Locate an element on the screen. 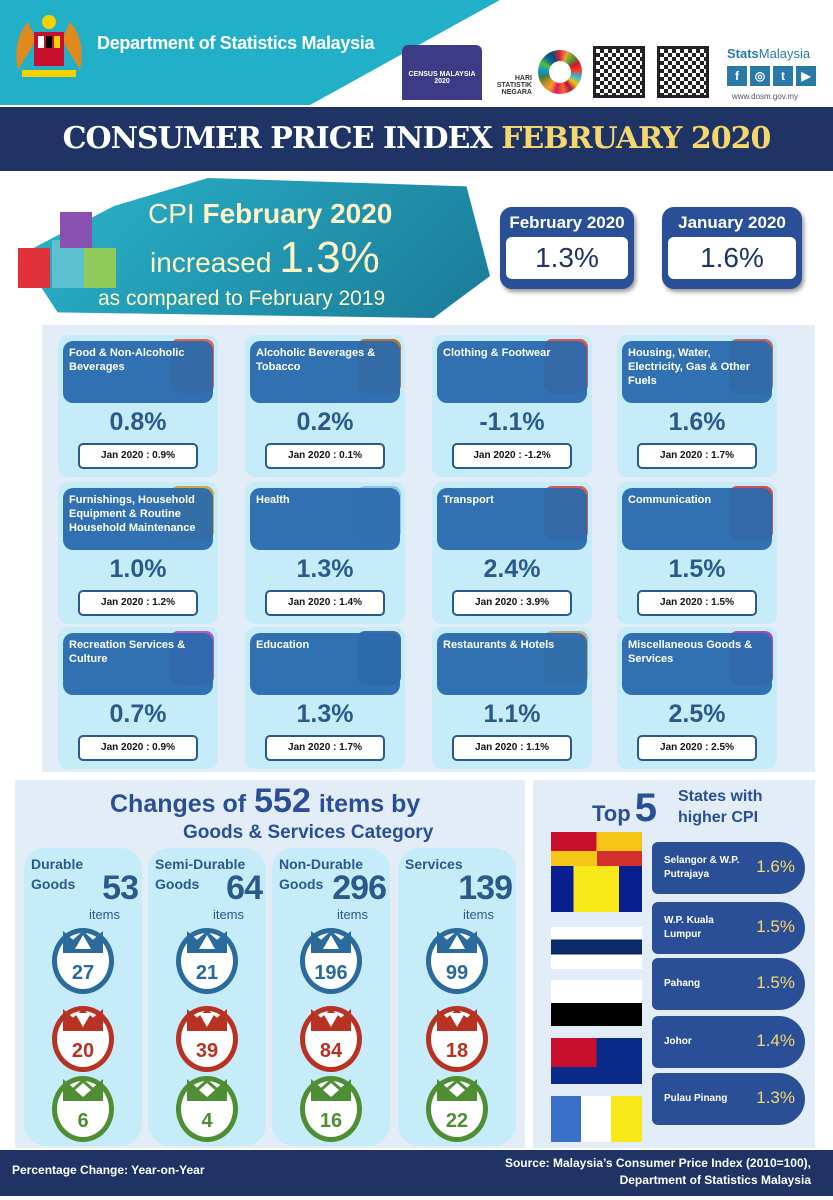  facebook-icon: f is located at coordinates (737, 76).